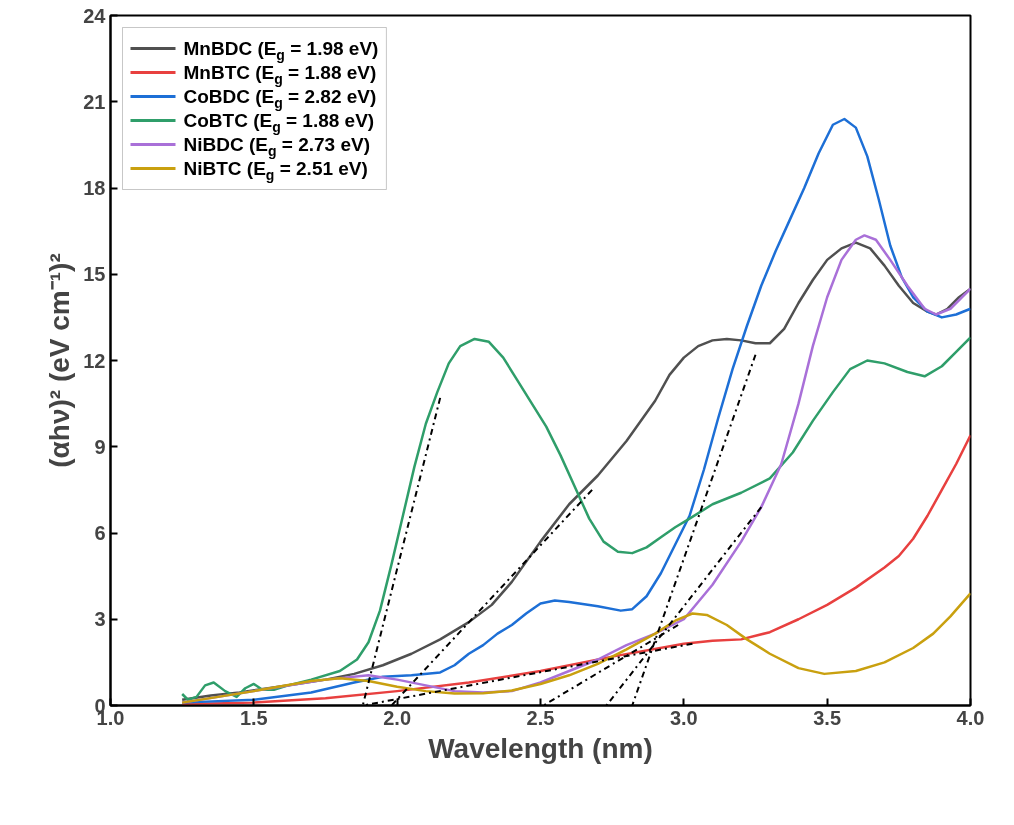 This screenshot has height=825, width=1014. I want to click on x-tick-label: 2.5, so click(540, 717).